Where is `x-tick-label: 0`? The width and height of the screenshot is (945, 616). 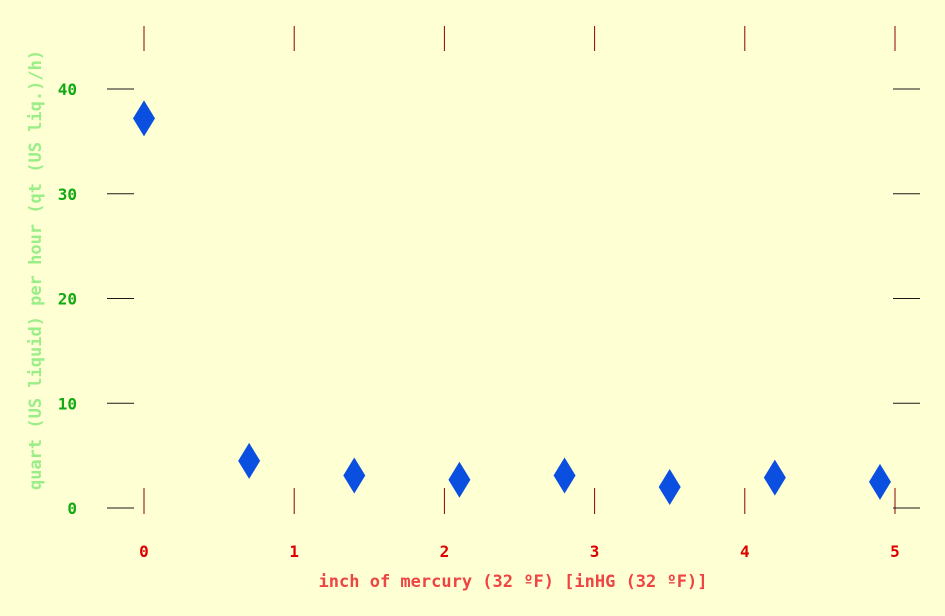
x-tick-label: 0 is located at coordinates (144, 551).